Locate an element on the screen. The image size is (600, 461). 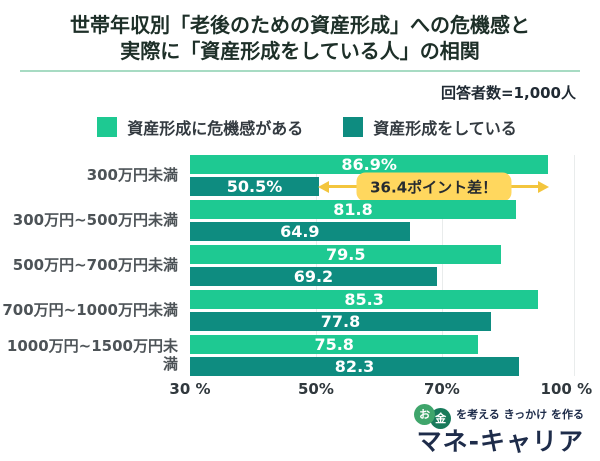
bar-value-label: 64.9 is located at coordinates (300, 231).